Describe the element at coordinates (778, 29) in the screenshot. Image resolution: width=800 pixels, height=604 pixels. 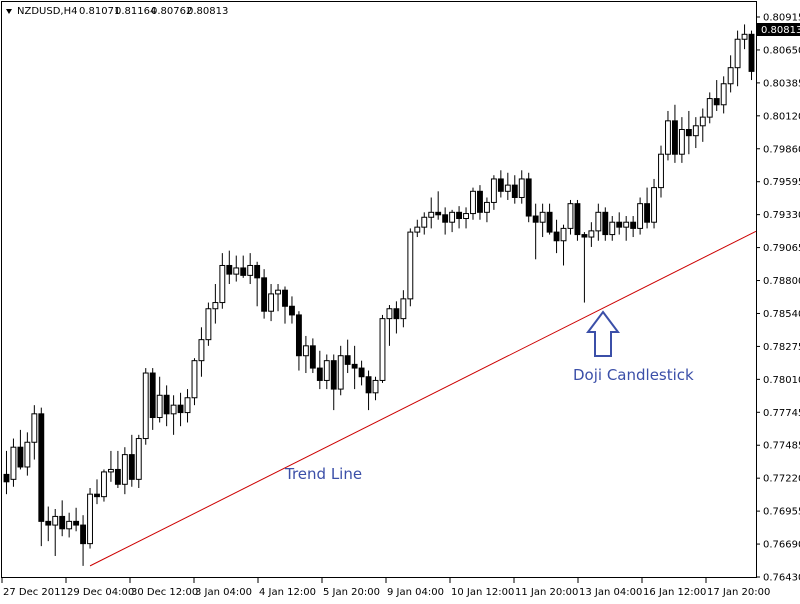
I see `current-price-tag: 0.80813` at that location.